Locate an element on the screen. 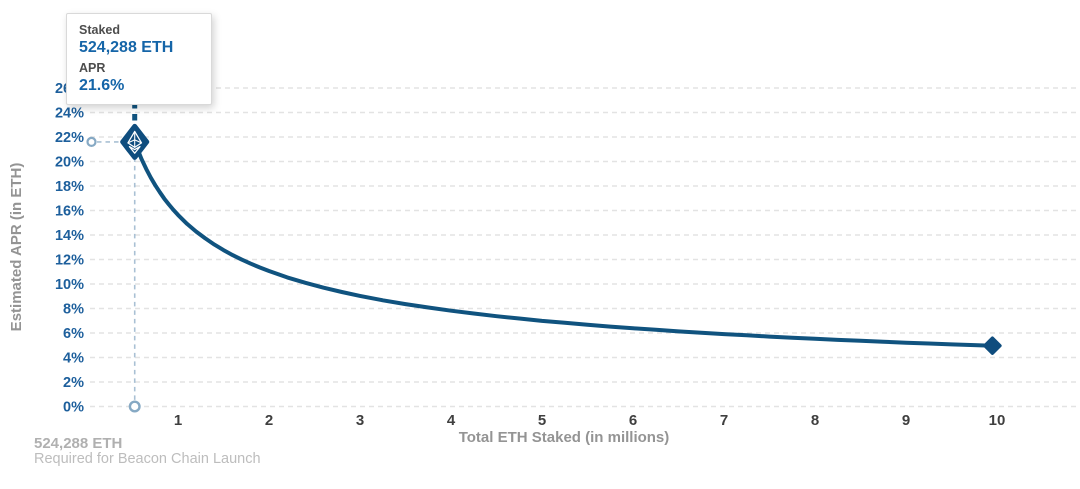 This screenshot has height=489, width=1080. x-tick-label-4: 4 is located at coordinates (451, 420).